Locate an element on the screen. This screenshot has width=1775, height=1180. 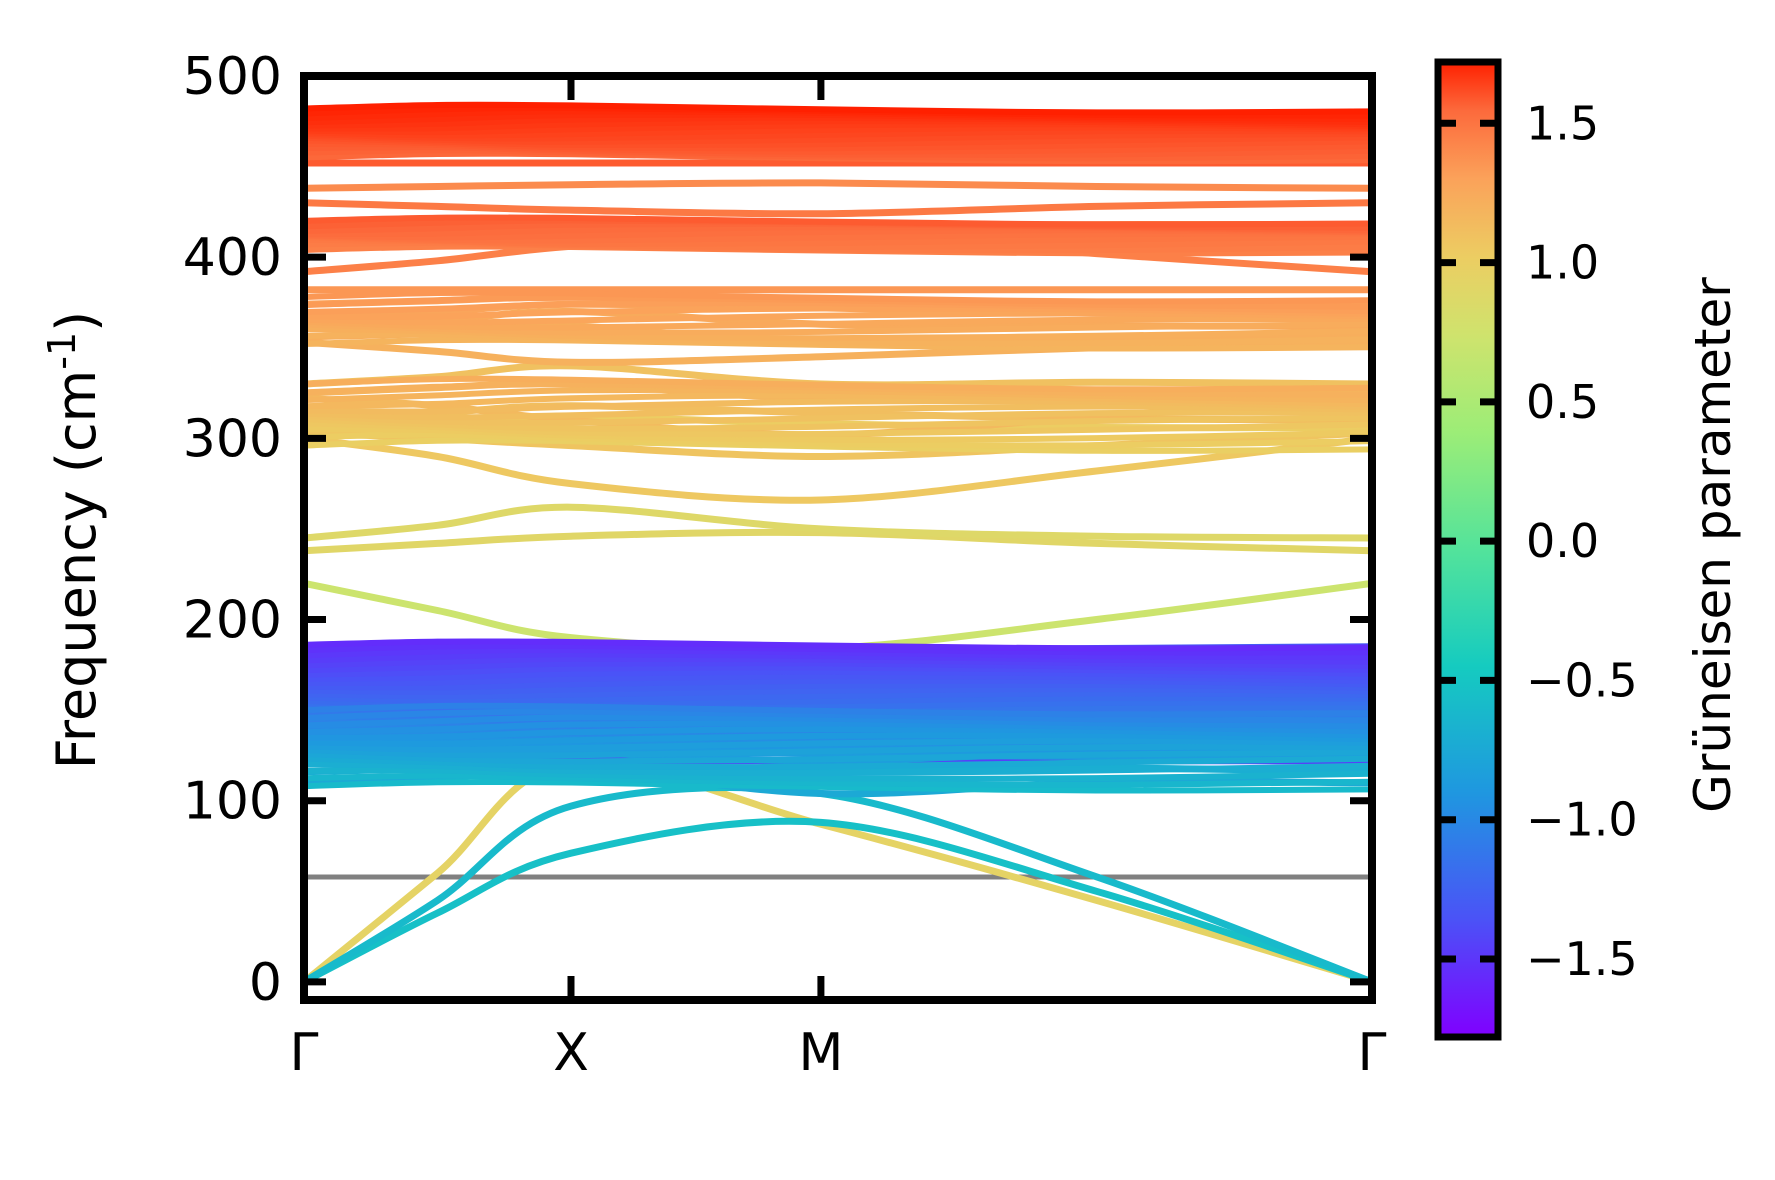
y-axis-label: Frequency (cm-1) is located at coordinates (74, 540).